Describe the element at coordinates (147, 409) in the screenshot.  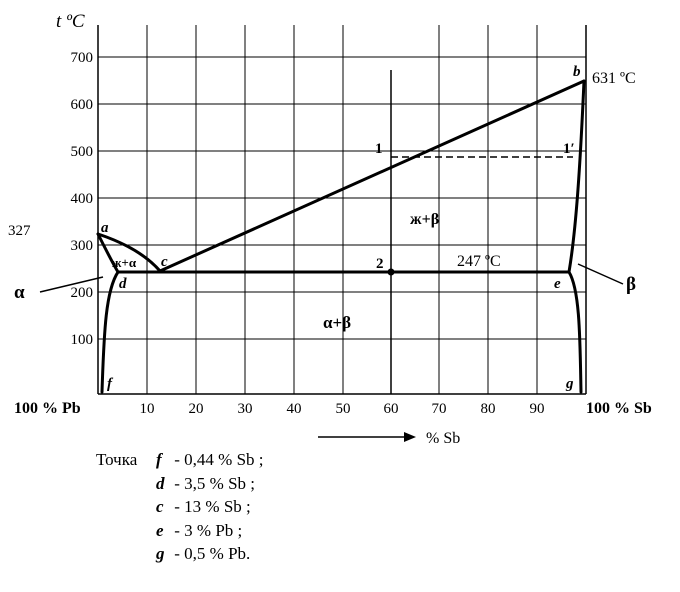
I see `x-tick-label: 10` at that location.